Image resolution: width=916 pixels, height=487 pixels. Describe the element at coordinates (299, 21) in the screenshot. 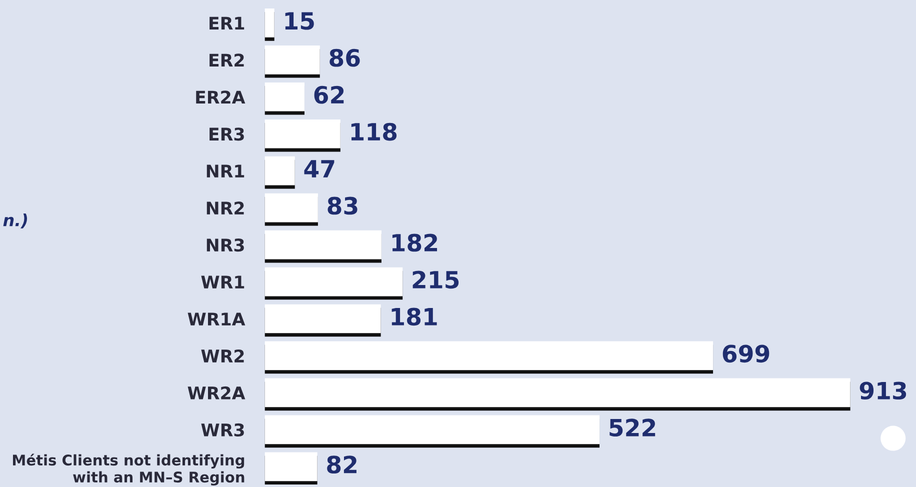

I see `data-label: 15` at that location.